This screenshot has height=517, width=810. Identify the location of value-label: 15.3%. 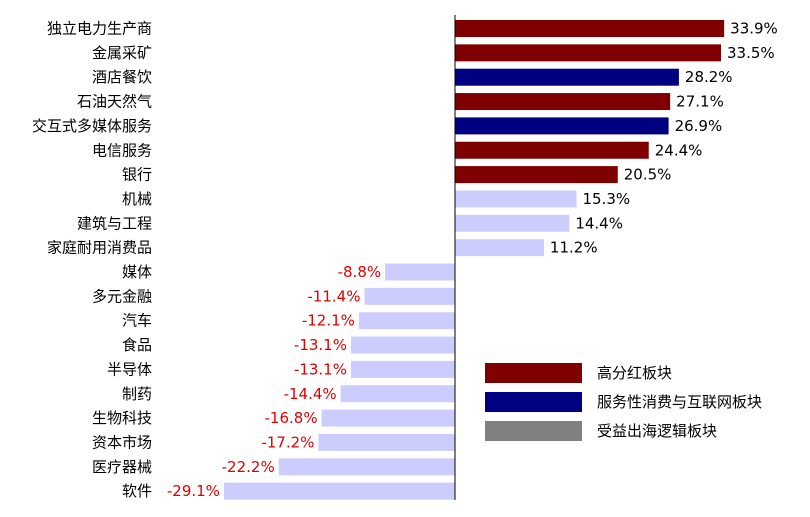
(606, 199).